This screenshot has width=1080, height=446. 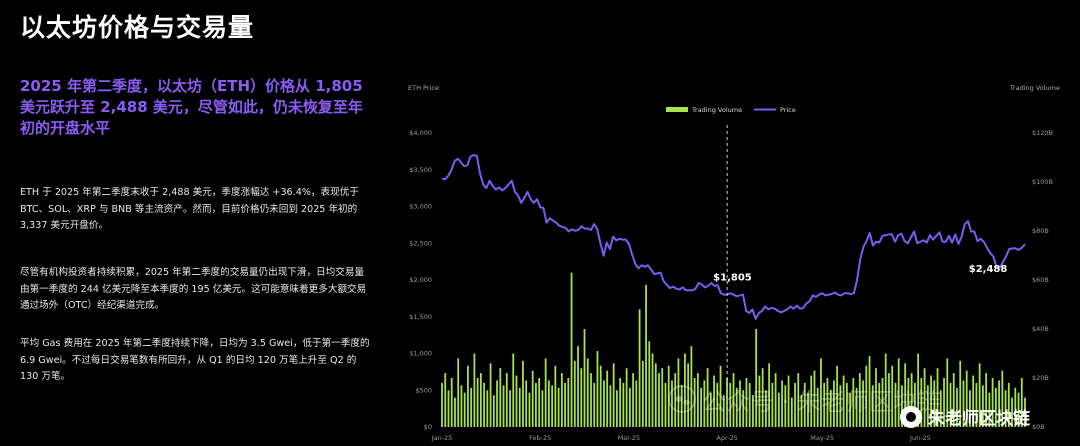 I want to click on legend-label-price: Price, so click(x=788, y=110).